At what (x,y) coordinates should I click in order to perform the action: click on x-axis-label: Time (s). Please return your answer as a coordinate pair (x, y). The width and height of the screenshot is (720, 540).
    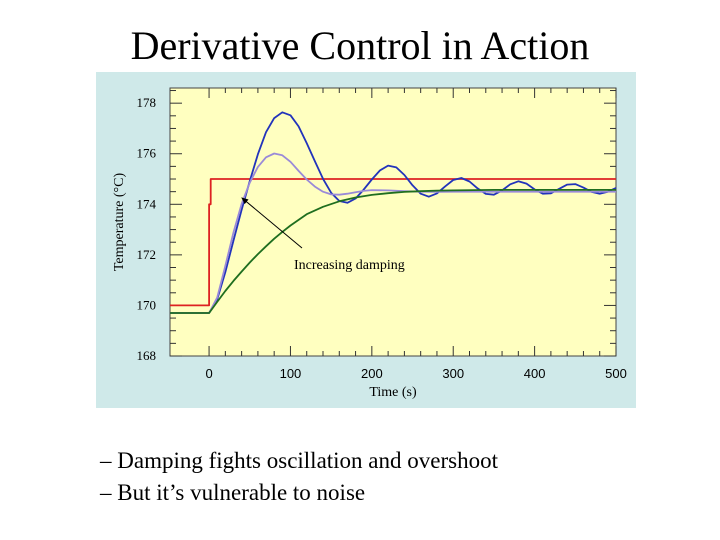
    Looking at the image, I should click on (393, 392).